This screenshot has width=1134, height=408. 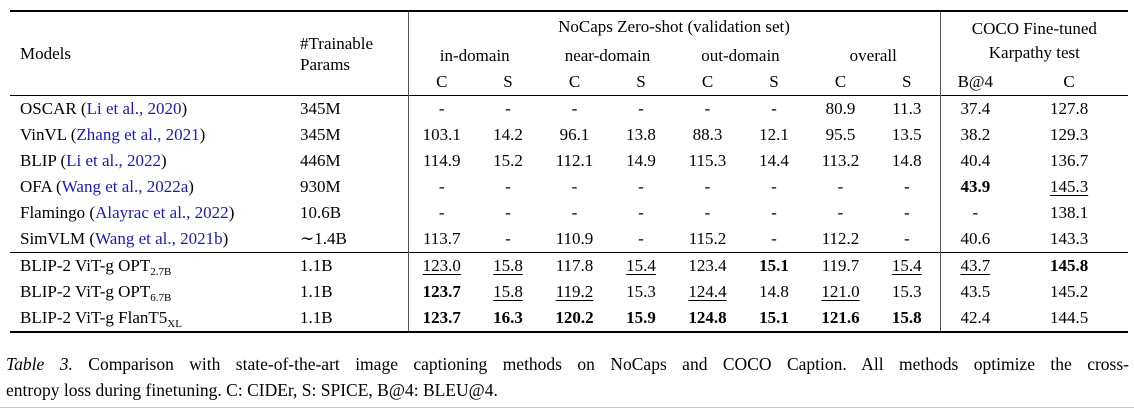 What do you see at coordinates (574, 291) in the screenshot?
I see `metric-cell: 119.2` at bounding box center [574, 291].